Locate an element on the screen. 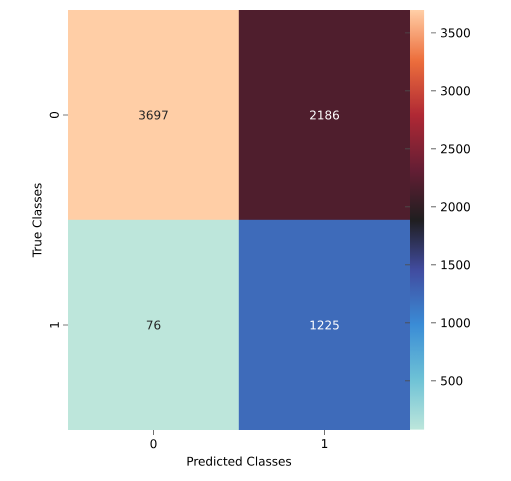 The width and height of the screenshot is (511, 481). data-label: 3697 is located at coordinates (153, 115).